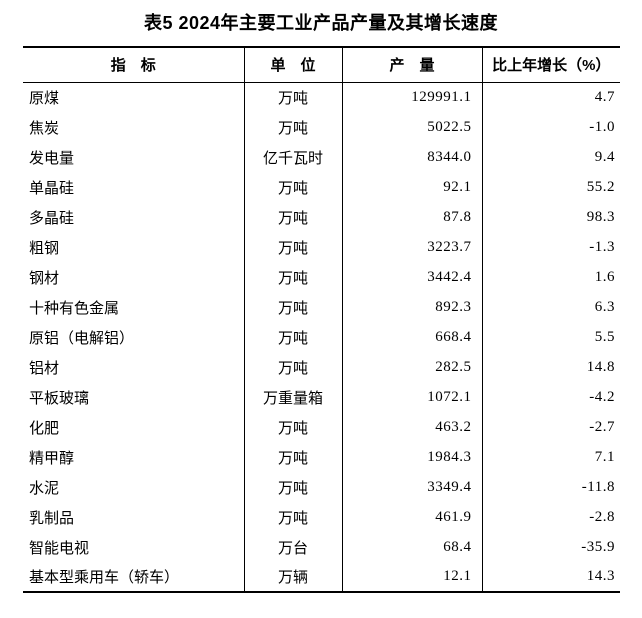 The width and height of the screenshot is (642, 618). Describe the element at coordinates (550, 427) in the screenshot. I see `growth-cell: -2.7` at that location.